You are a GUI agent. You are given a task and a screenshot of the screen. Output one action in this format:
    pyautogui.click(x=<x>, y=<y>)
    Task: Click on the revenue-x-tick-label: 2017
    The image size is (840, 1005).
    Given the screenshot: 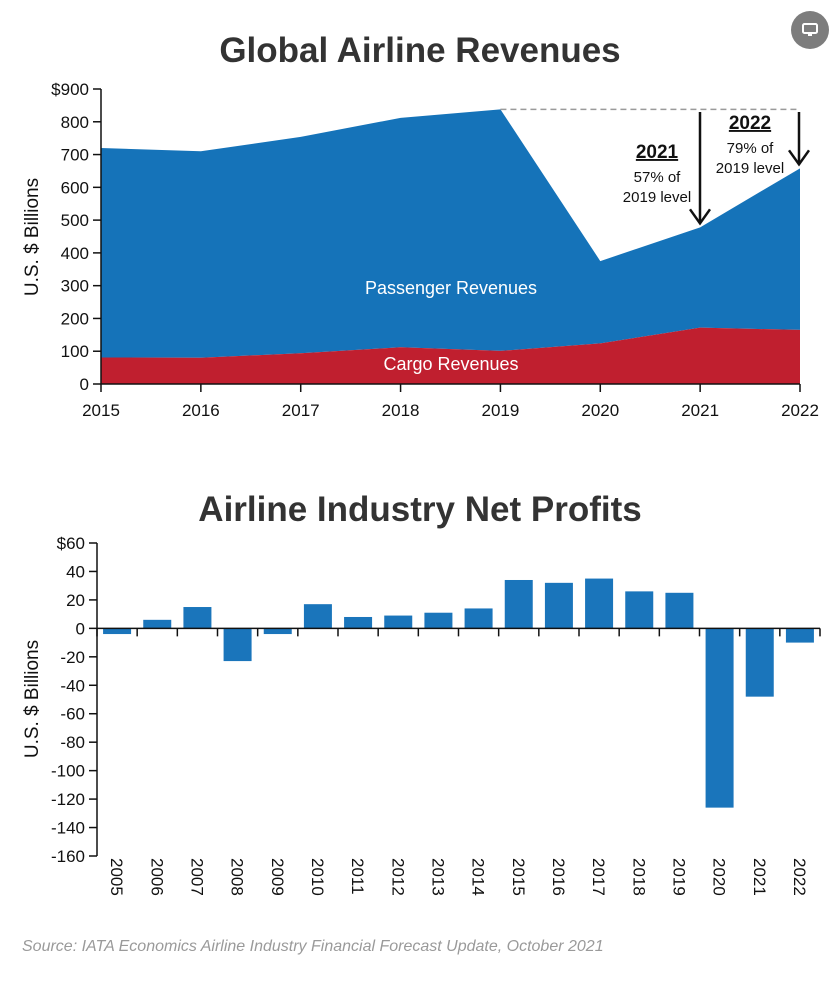 What is the action you would take?
    pyautogui.click(x=301, y=410)
    